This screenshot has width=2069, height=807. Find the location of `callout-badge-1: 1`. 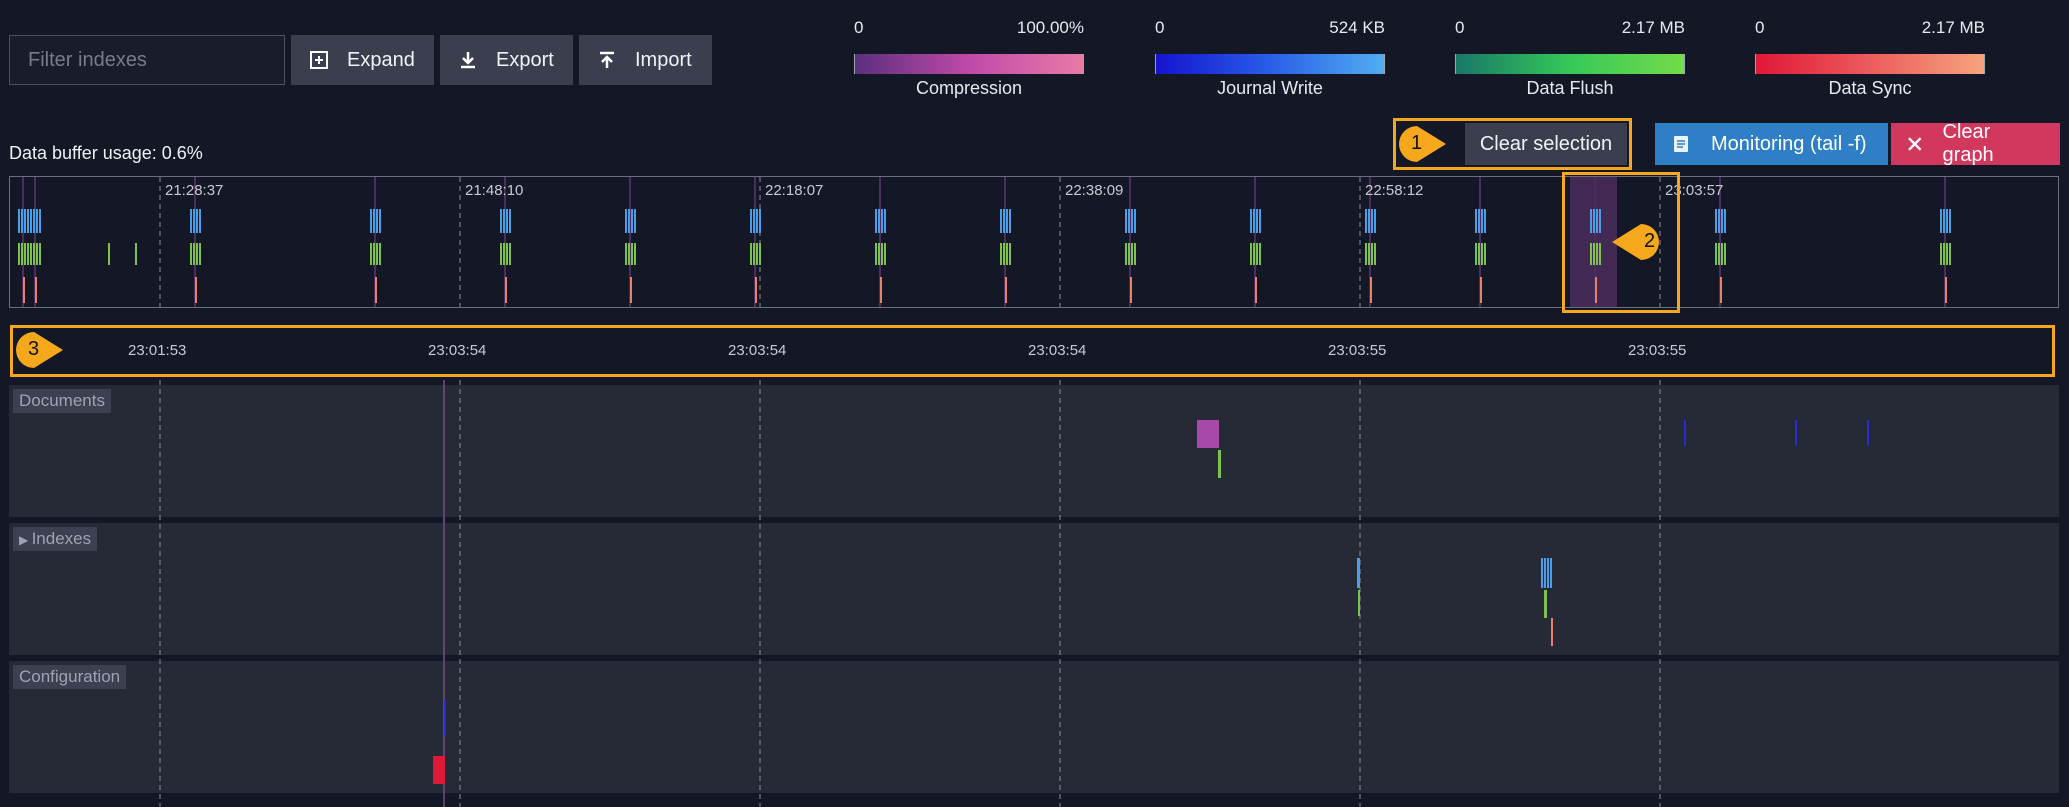

callout-badge-1: 1 is located at coordinates (1423, 144).